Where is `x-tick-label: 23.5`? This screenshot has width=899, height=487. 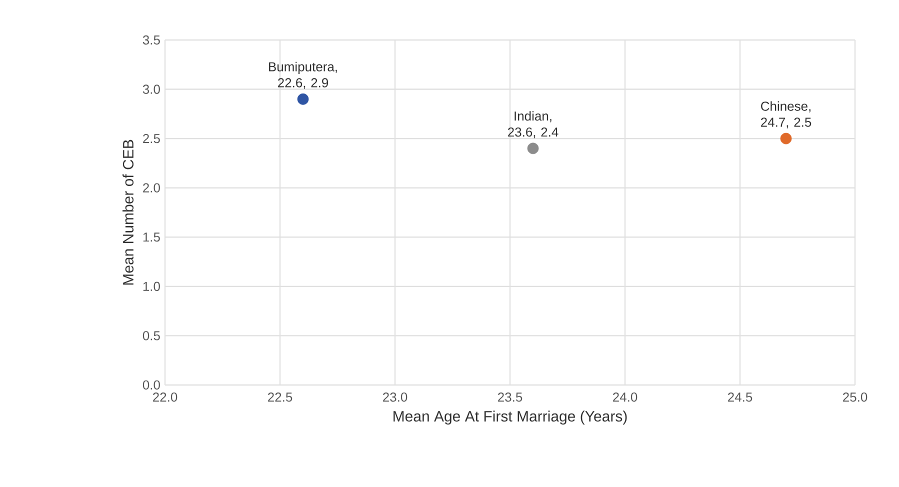 x-tick-label: 23.5 is located at coordinates (510, 397).